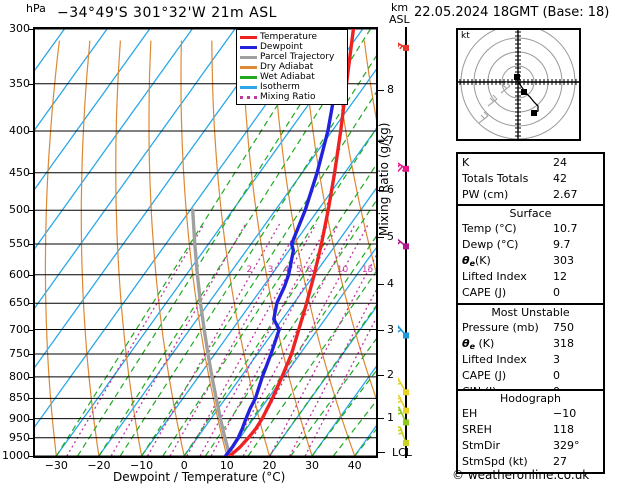 This screenshot has width=629, height=486. What do you see at coordinates (494, 276) in the screenshot?
I see `surface-parcel-key: Lifted Index` at bounding box center [494, 276].